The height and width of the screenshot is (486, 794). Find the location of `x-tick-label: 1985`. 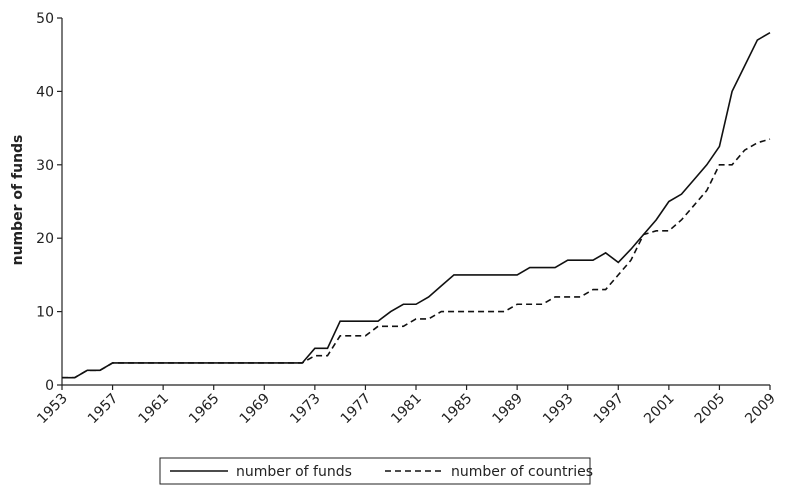

x-tick-label: 1985 is located at coordinates (457, 409).